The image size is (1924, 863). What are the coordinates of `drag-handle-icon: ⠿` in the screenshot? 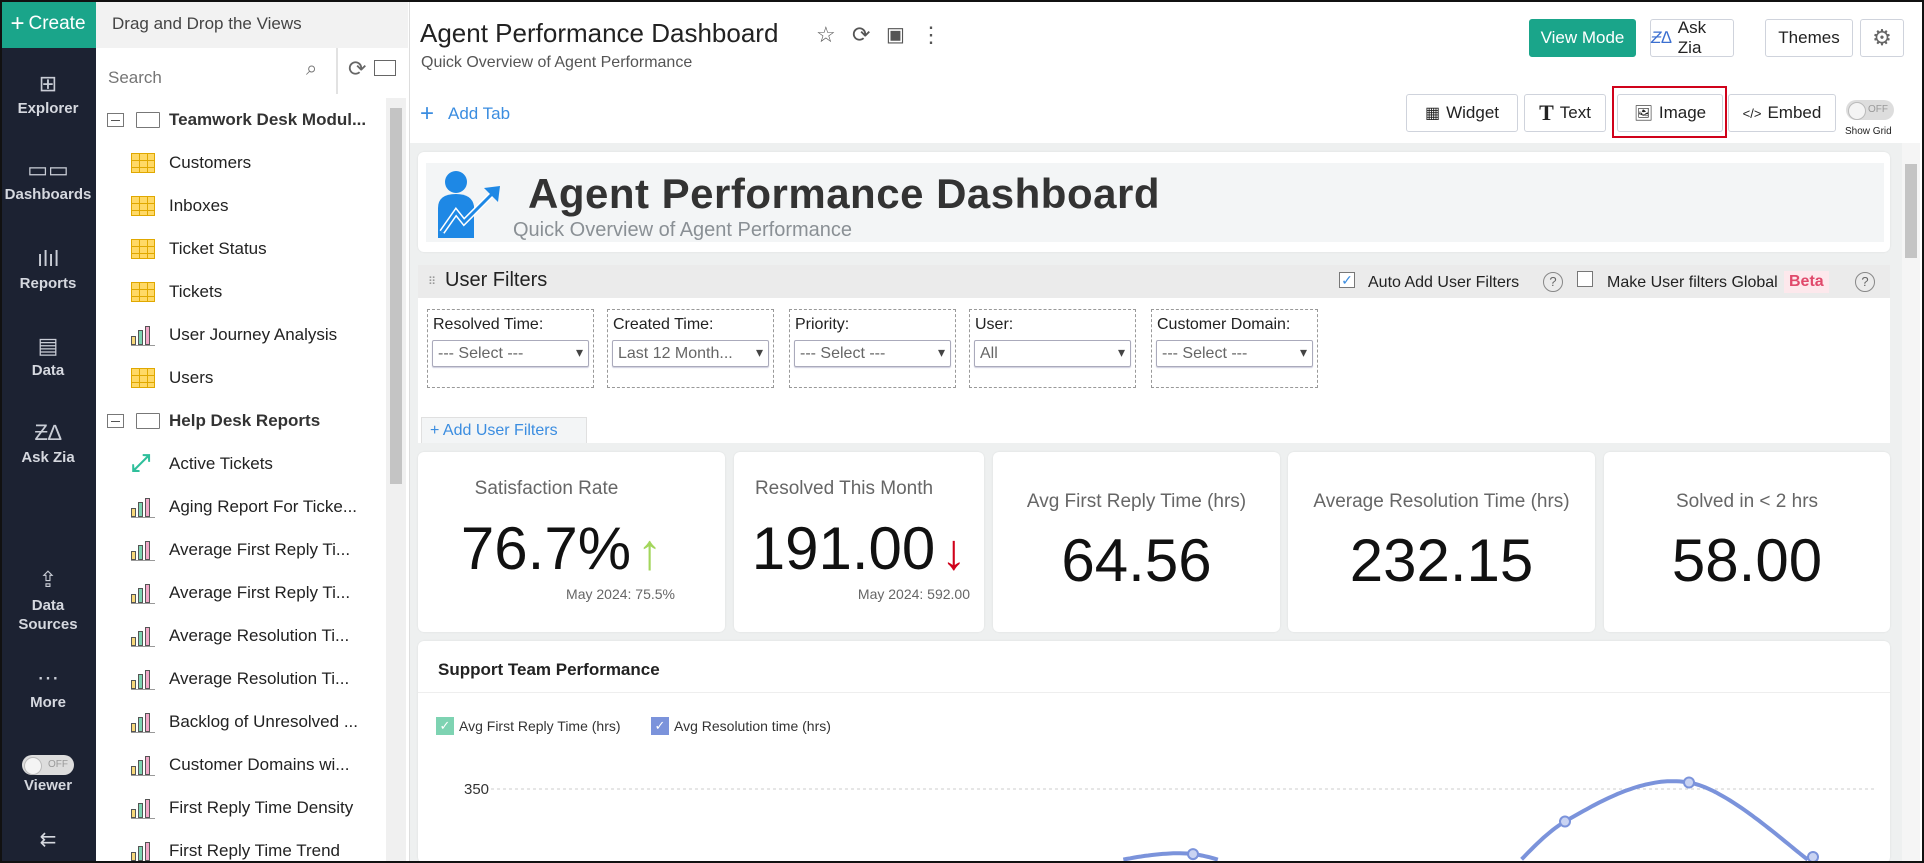 It's located at (432, 282).